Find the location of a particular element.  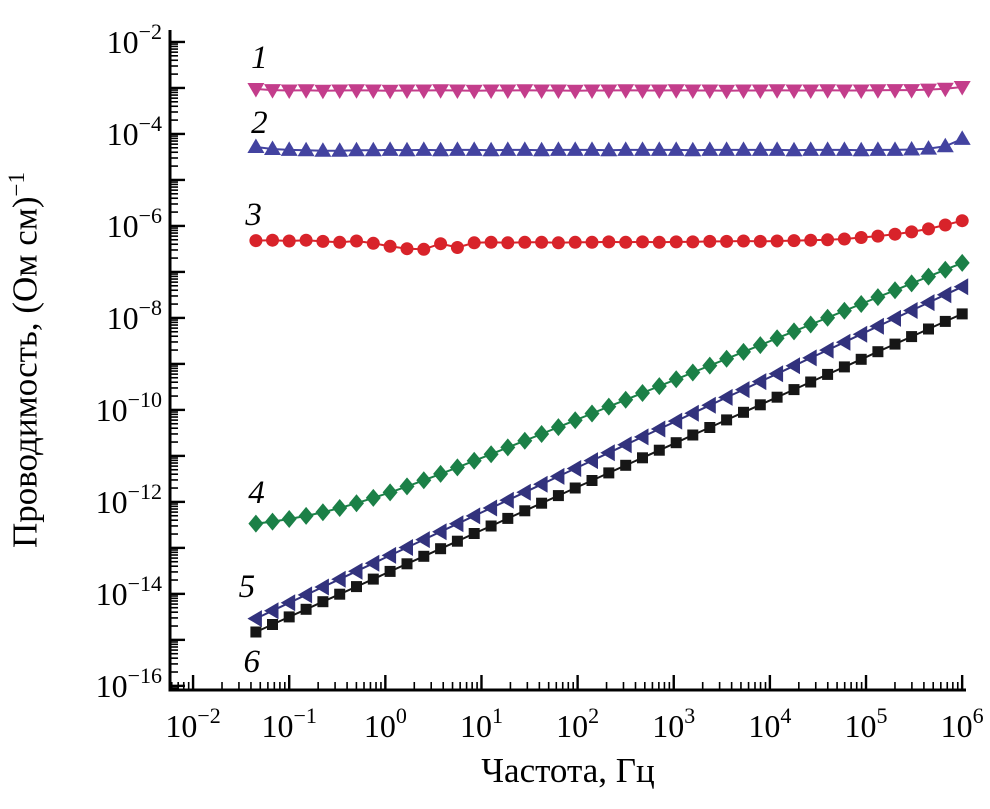

x-tick-label: 10² is located at coordinates (577, 723).